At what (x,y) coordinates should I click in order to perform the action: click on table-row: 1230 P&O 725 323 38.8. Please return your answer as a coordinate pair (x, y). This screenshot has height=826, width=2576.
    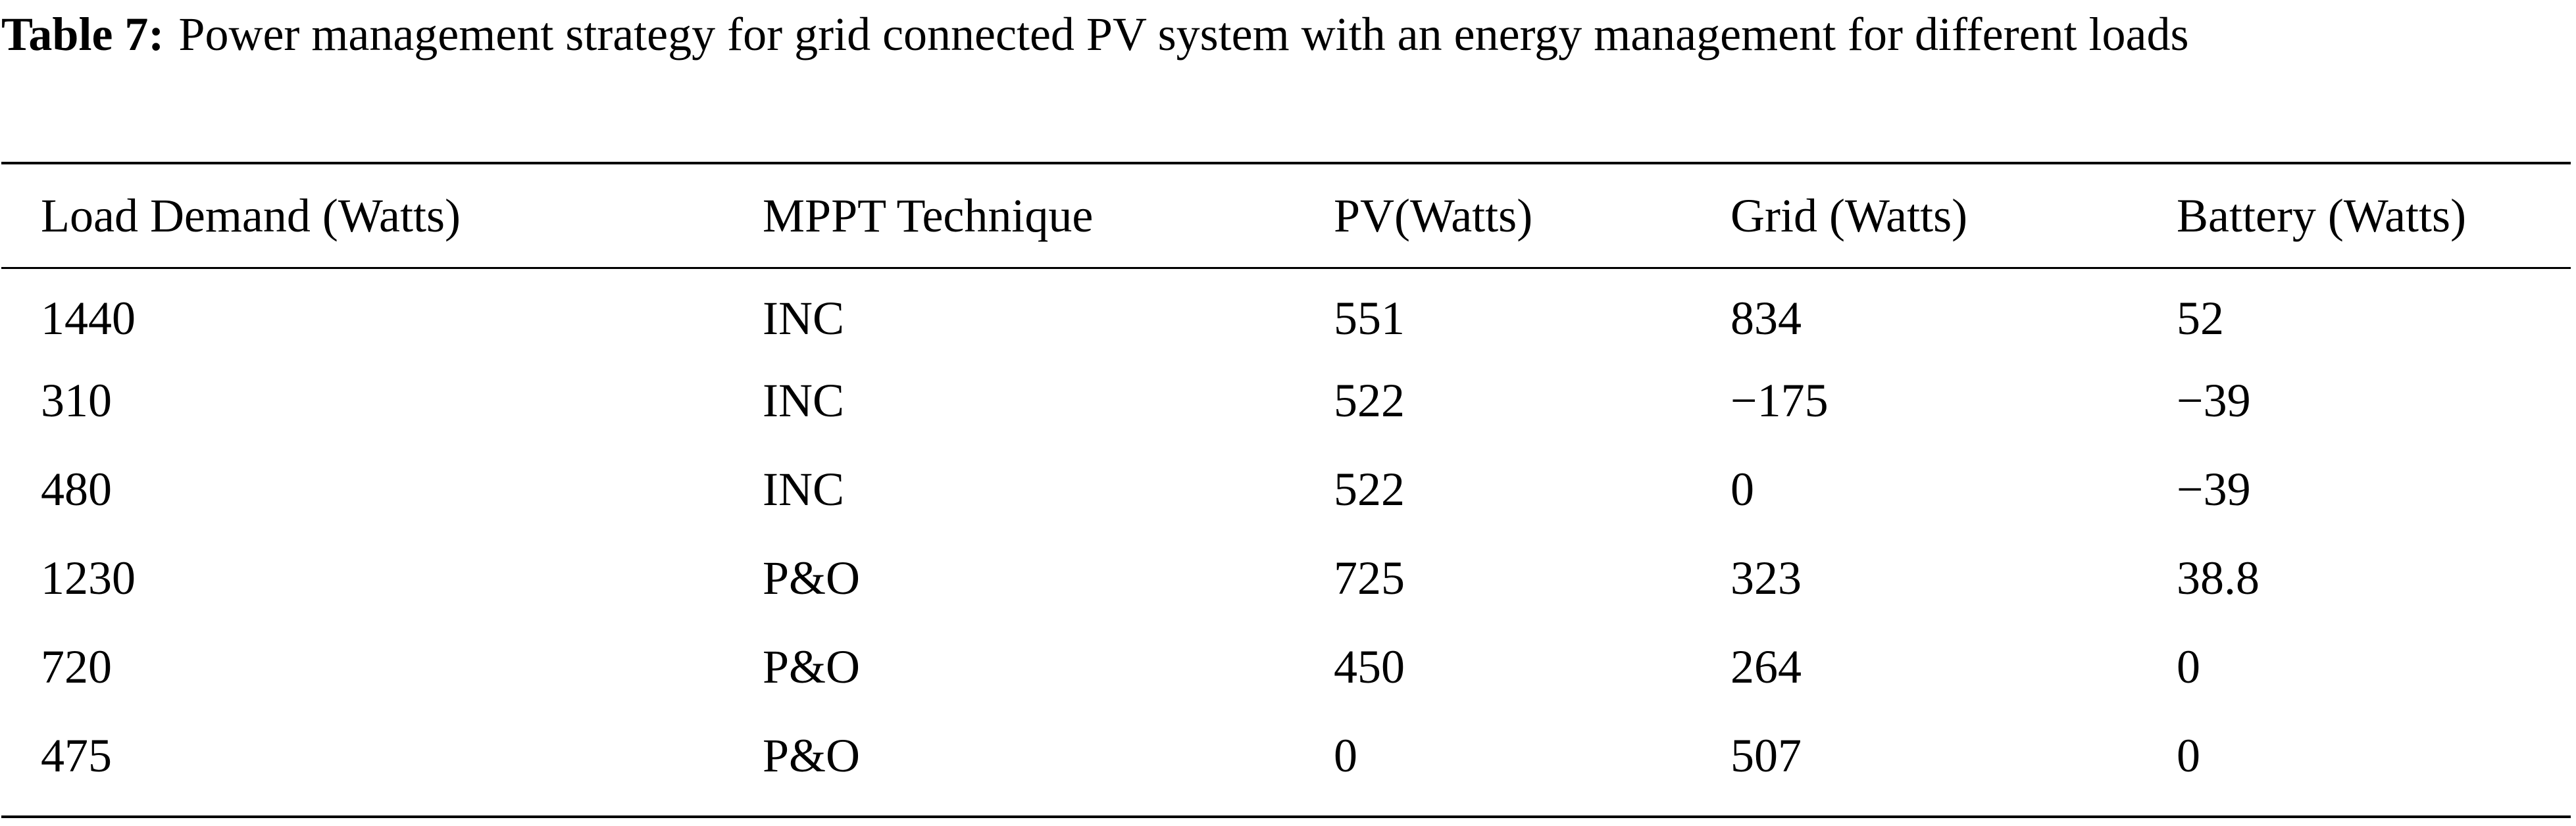
    Looking at the image, I should click on (1286, 578).